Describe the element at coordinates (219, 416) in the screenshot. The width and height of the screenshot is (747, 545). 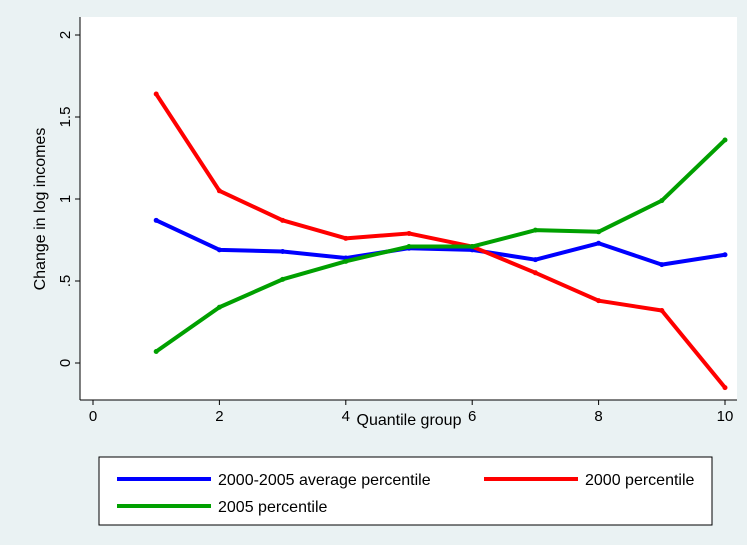
I see `x-tick-label: 2` at that location.